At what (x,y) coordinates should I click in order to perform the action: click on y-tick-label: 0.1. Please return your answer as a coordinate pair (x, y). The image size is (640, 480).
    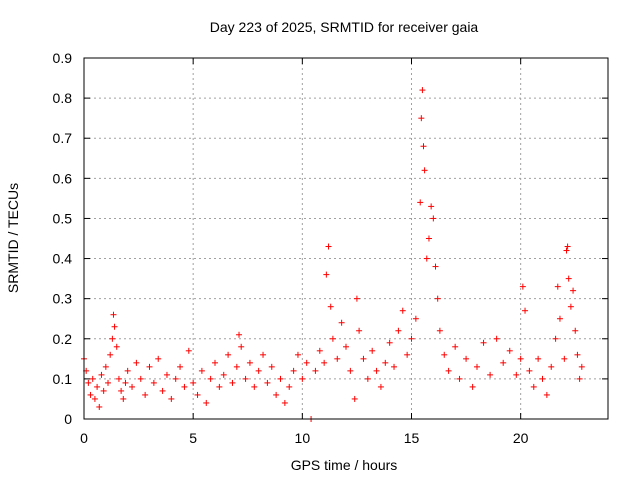
    Looking at the image, I should click on (63, 379).